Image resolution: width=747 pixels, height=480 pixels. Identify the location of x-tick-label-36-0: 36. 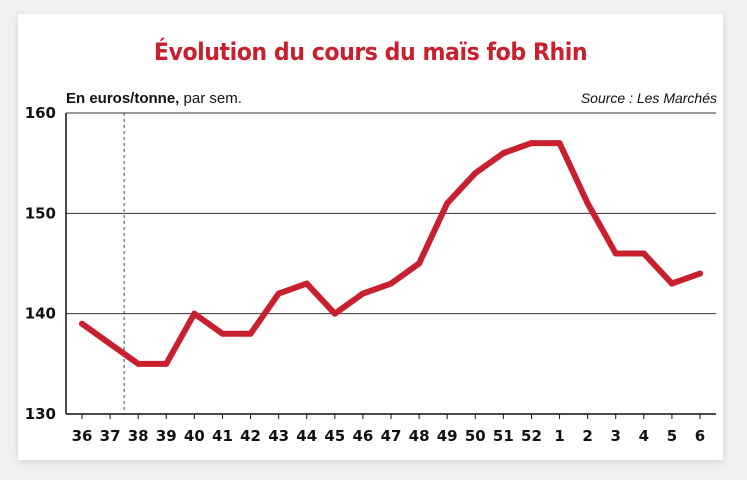
(82, 436).